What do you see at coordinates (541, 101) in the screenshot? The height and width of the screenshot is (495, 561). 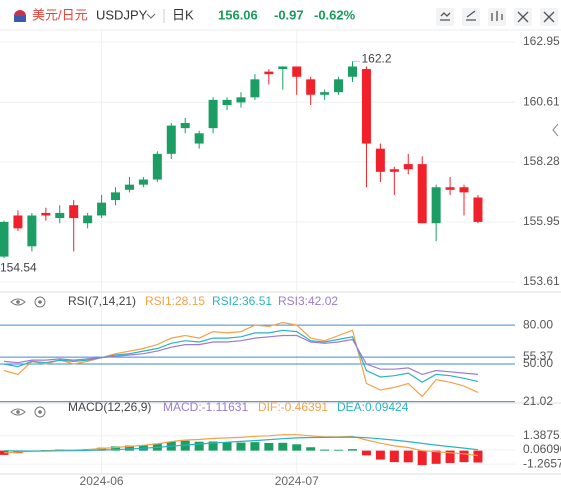 I see `y-tick-label: 160.61` at bounding box center [541, 101].